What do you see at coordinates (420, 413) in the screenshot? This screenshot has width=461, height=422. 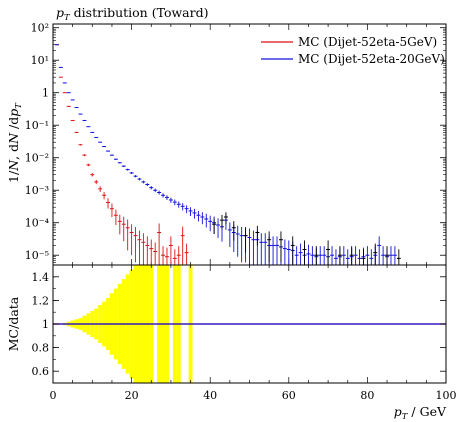 I see `x-axis-label: pT / GeV` at bounding box center [420, 413].